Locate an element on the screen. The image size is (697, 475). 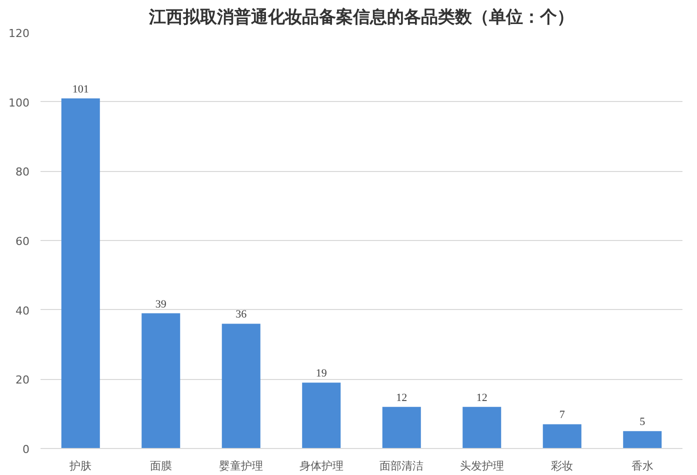
y-tick-label: 20 is located at coordinates (23, 380).